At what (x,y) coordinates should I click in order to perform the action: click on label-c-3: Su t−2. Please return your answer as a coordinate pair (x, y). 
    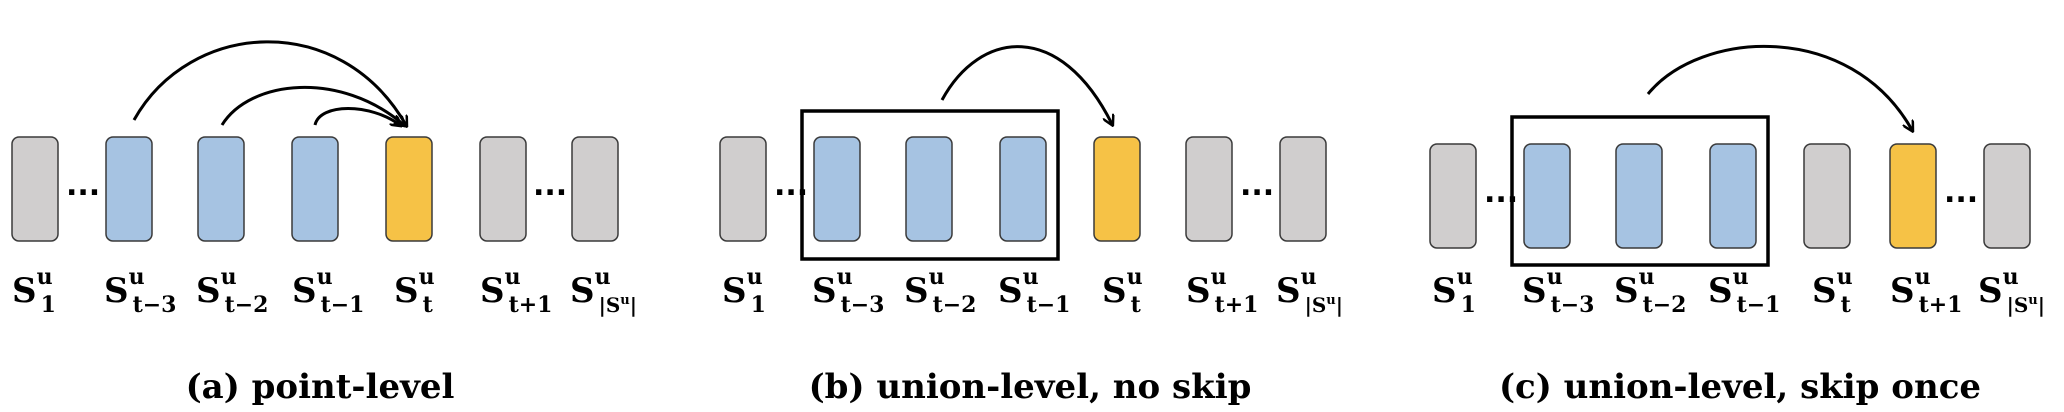
    Looking at the image, I should click on (1650, 291).